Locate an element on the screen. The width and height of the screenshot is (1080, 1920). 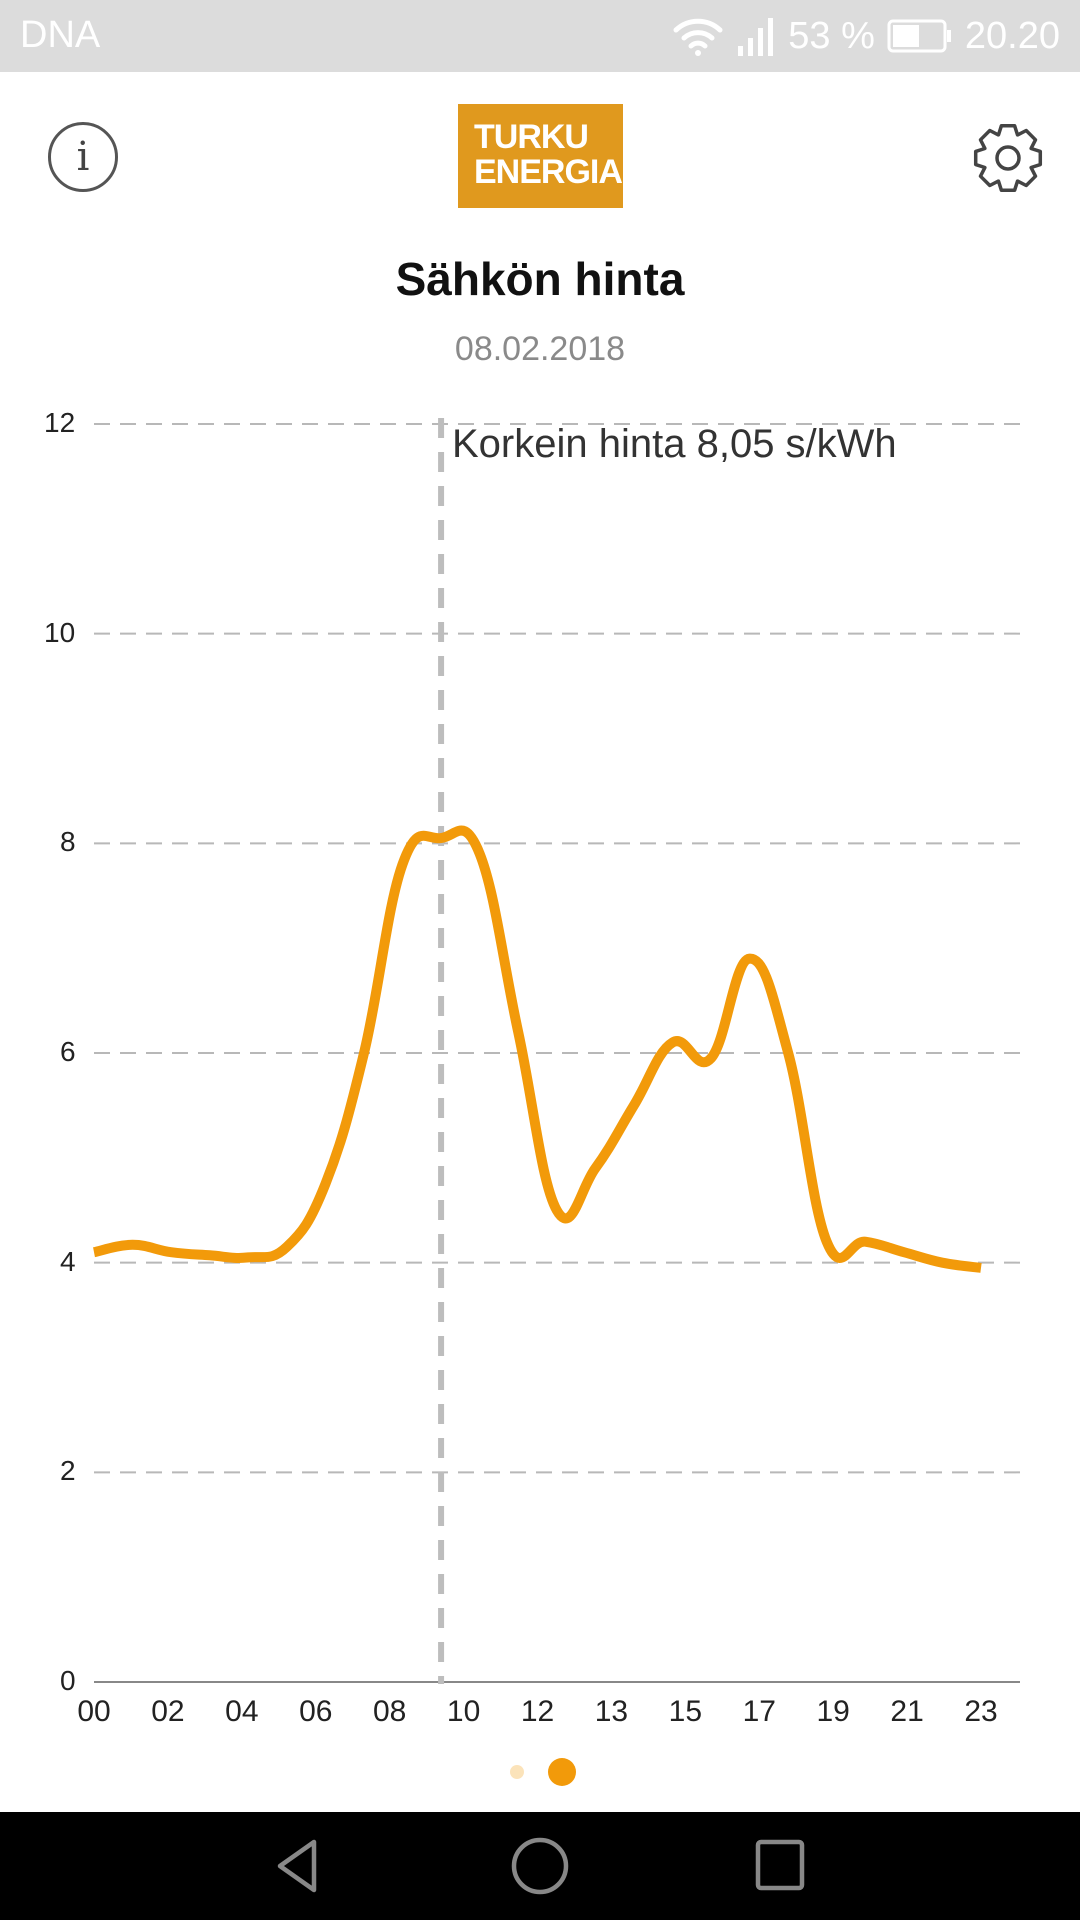
settings-button is located at coordinates (1008, 158).